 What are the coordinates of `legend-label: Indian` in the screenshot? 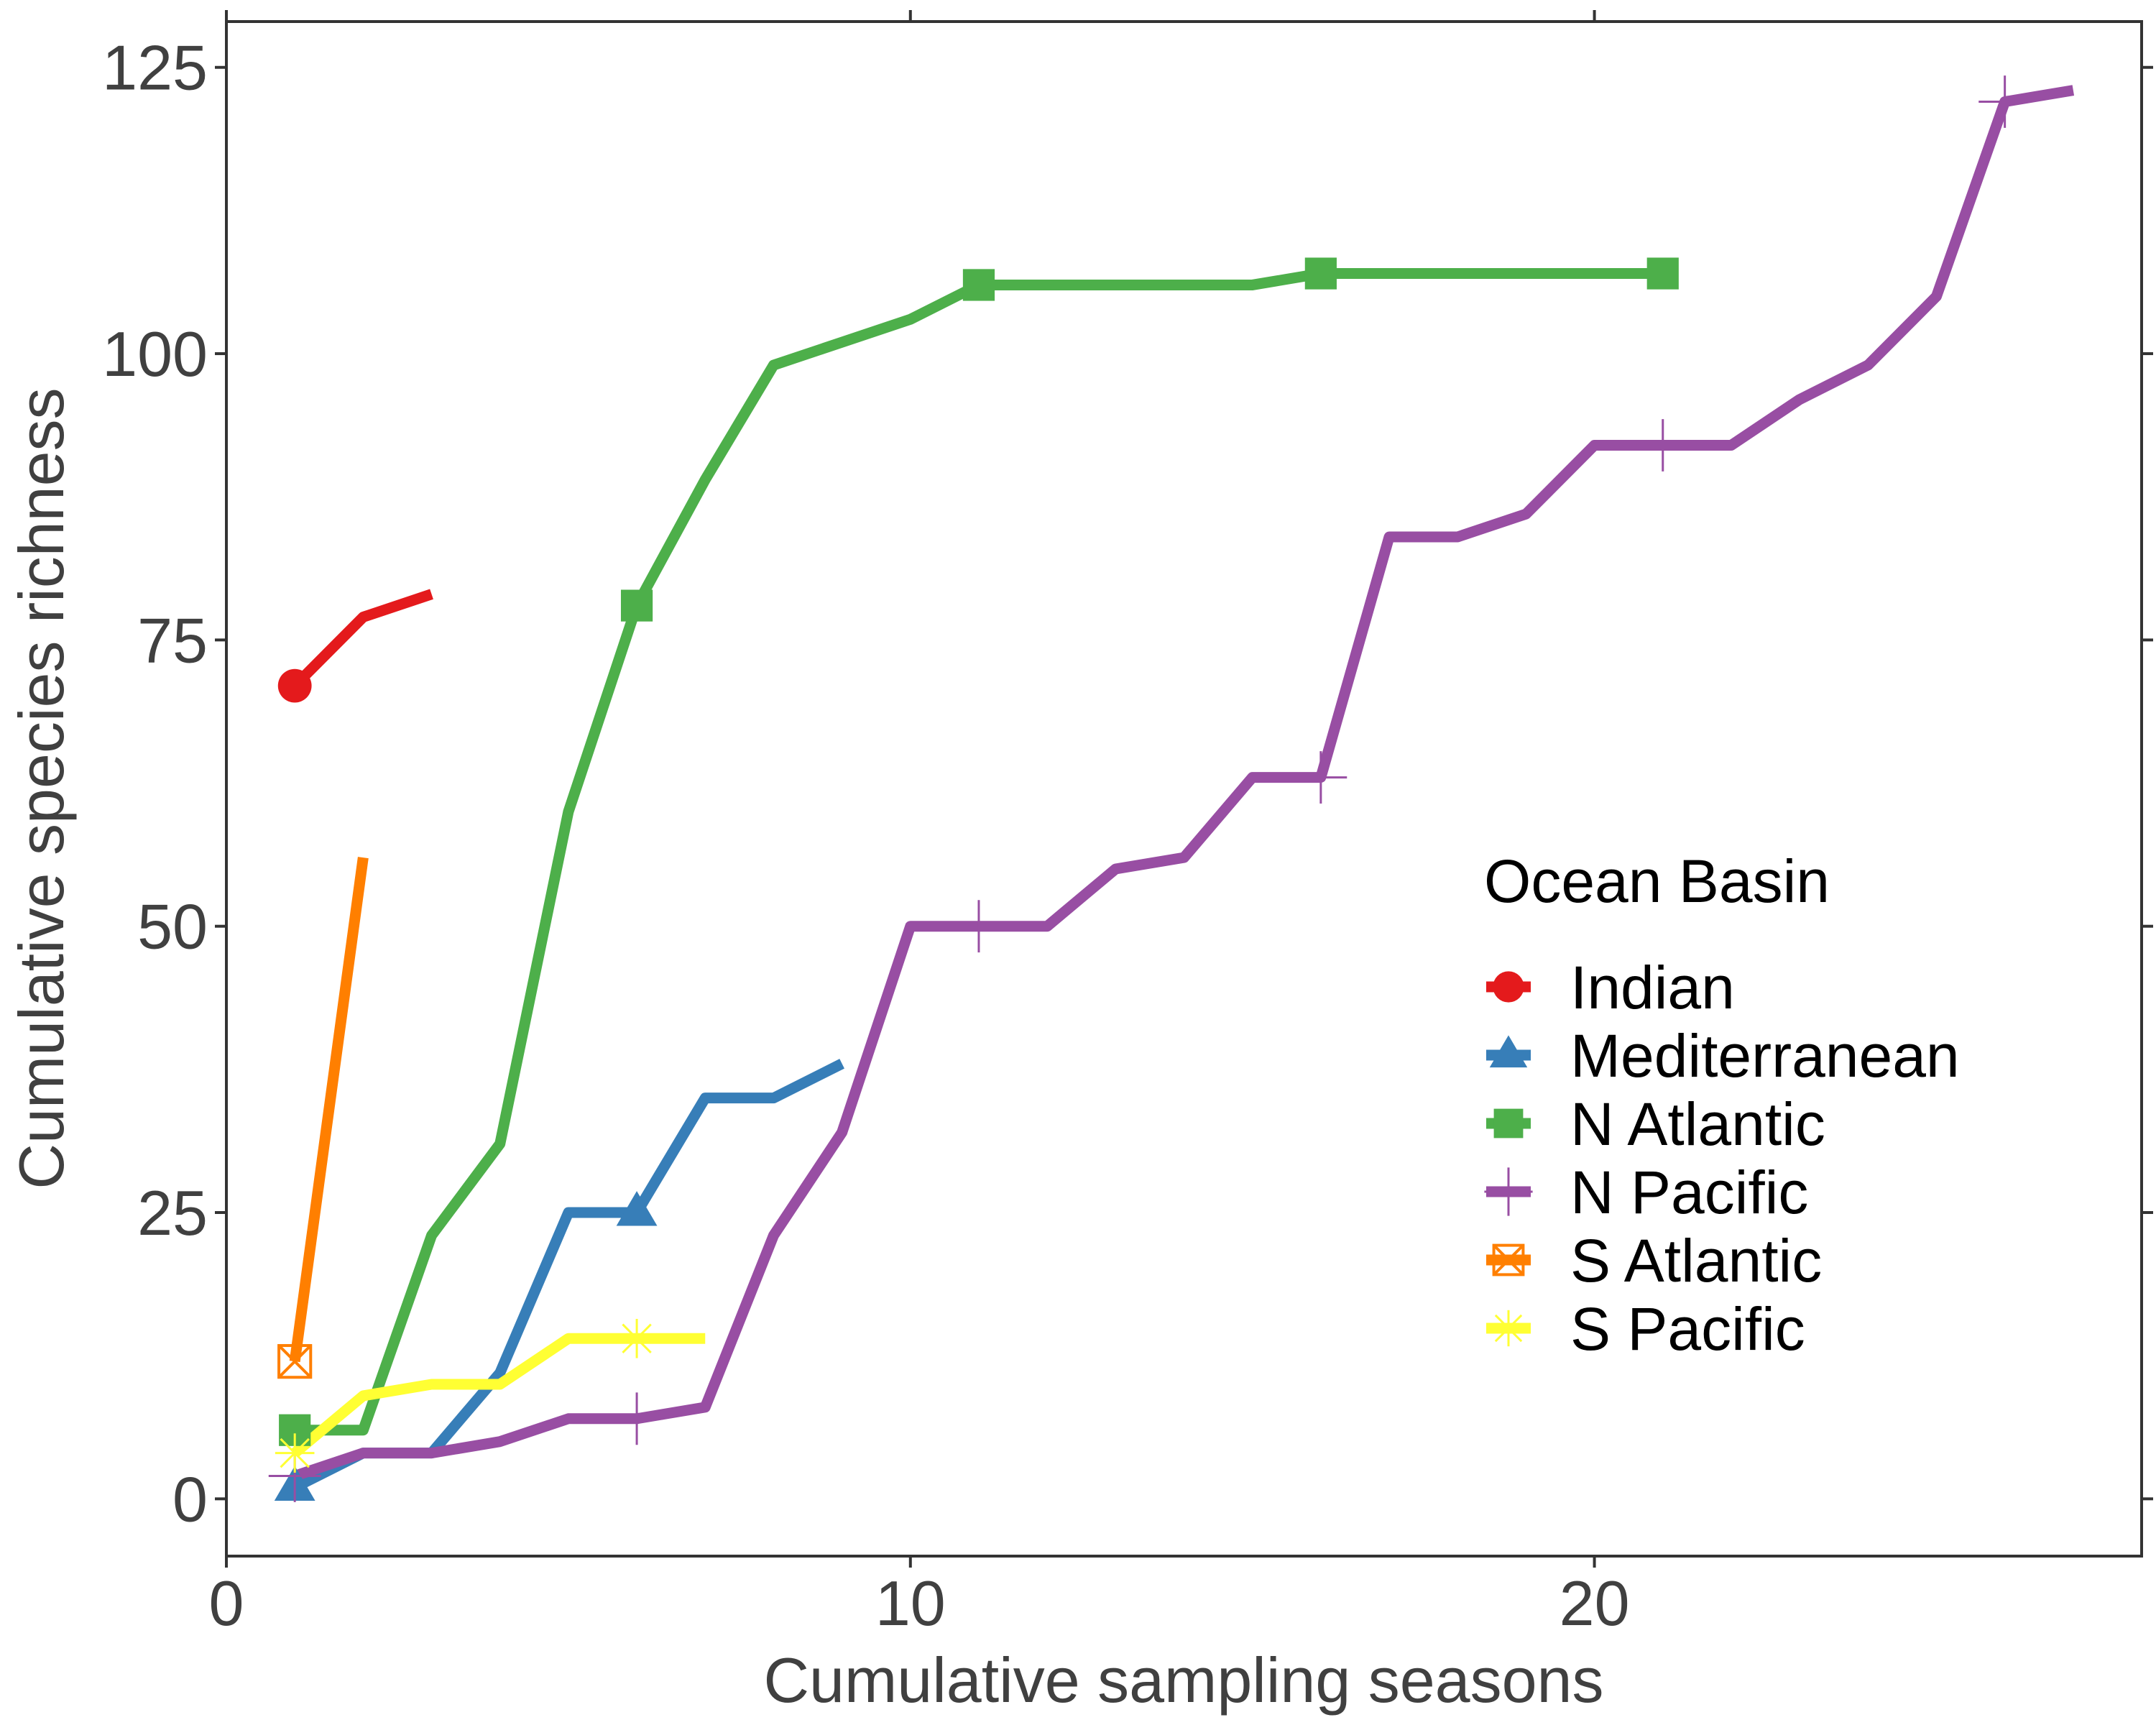 It's located at (1652, 987).